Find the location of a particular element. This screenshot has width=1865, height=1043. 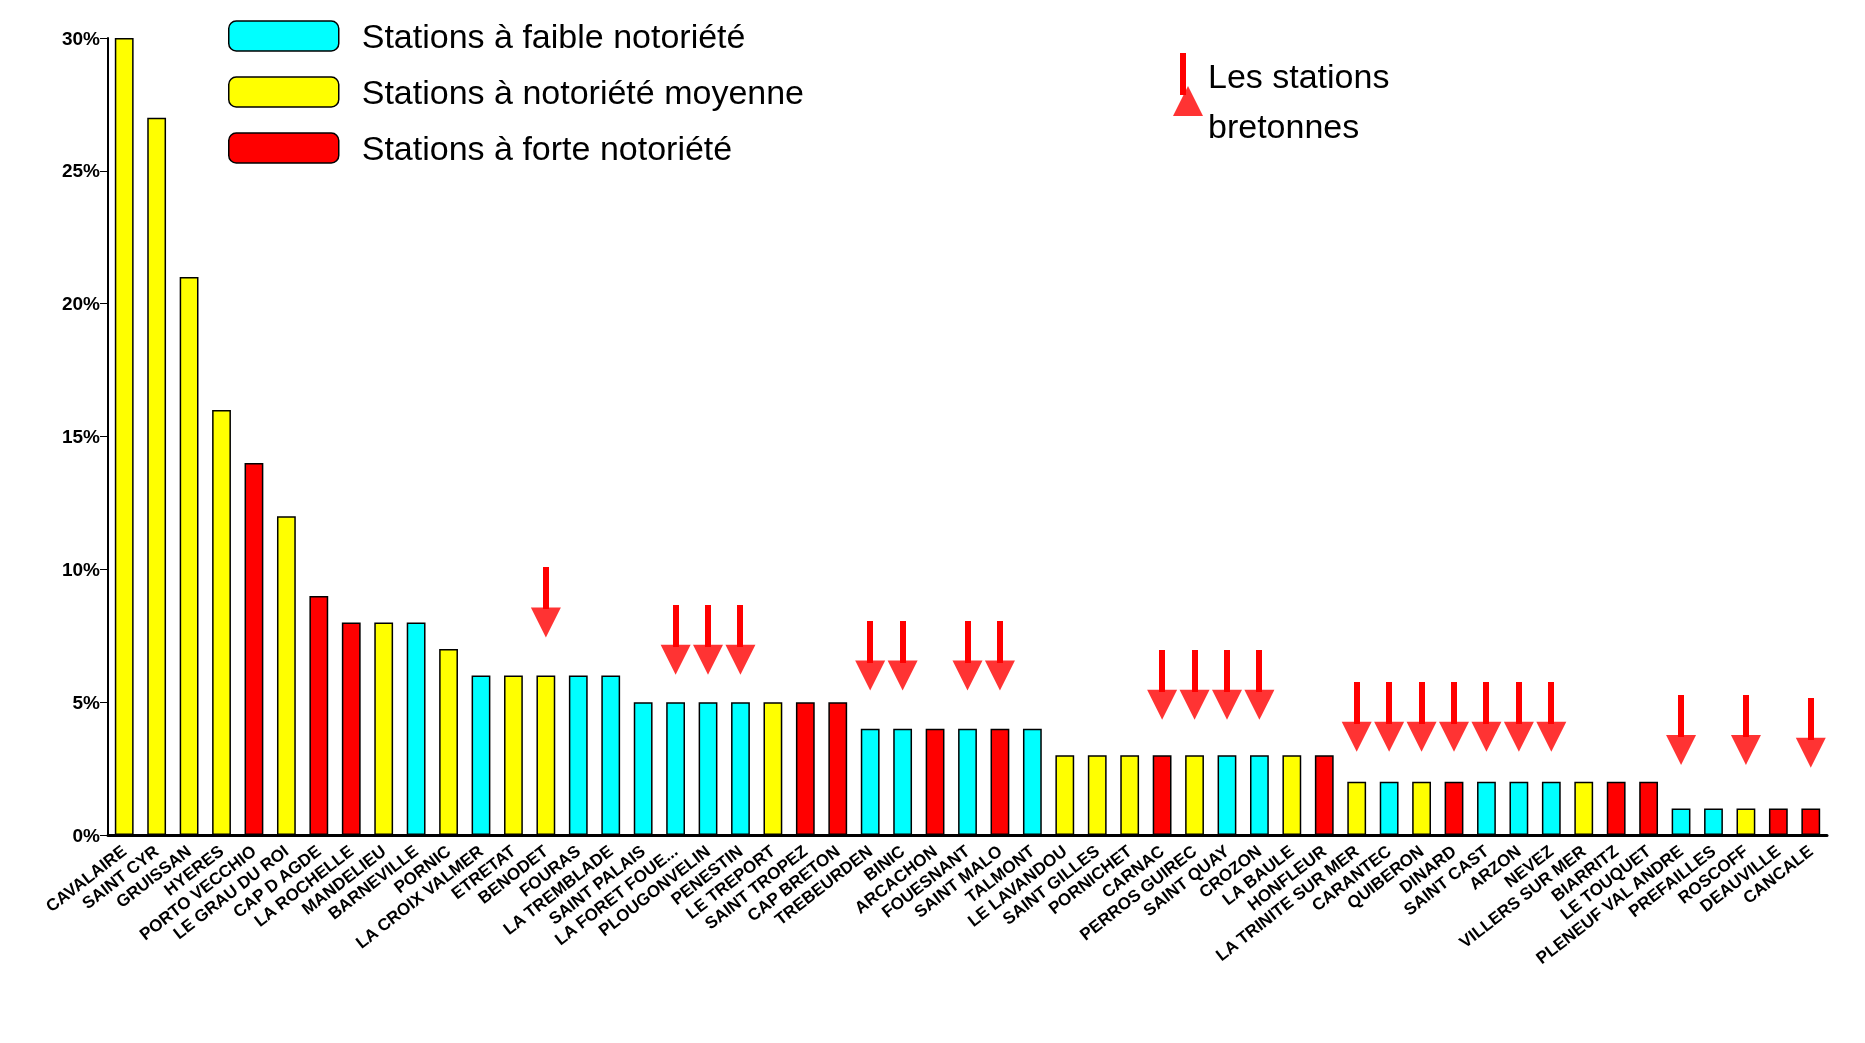

y-tick-label: 5% is located at coordinates (86, 702).